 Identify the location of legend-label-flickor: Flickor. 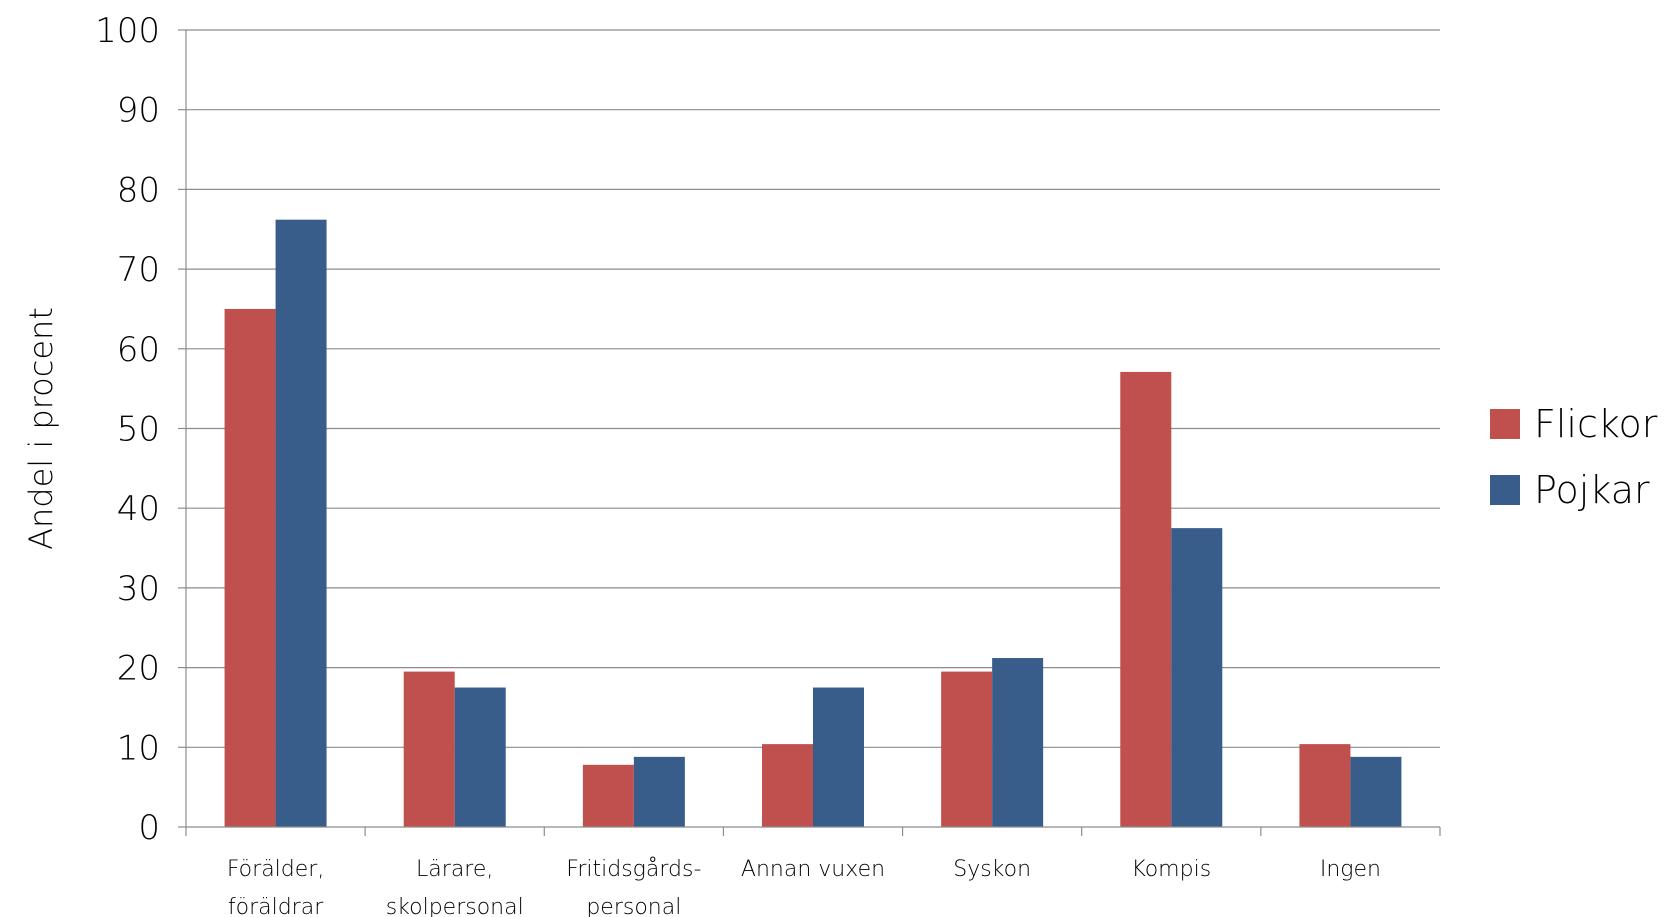
(1596, 424).